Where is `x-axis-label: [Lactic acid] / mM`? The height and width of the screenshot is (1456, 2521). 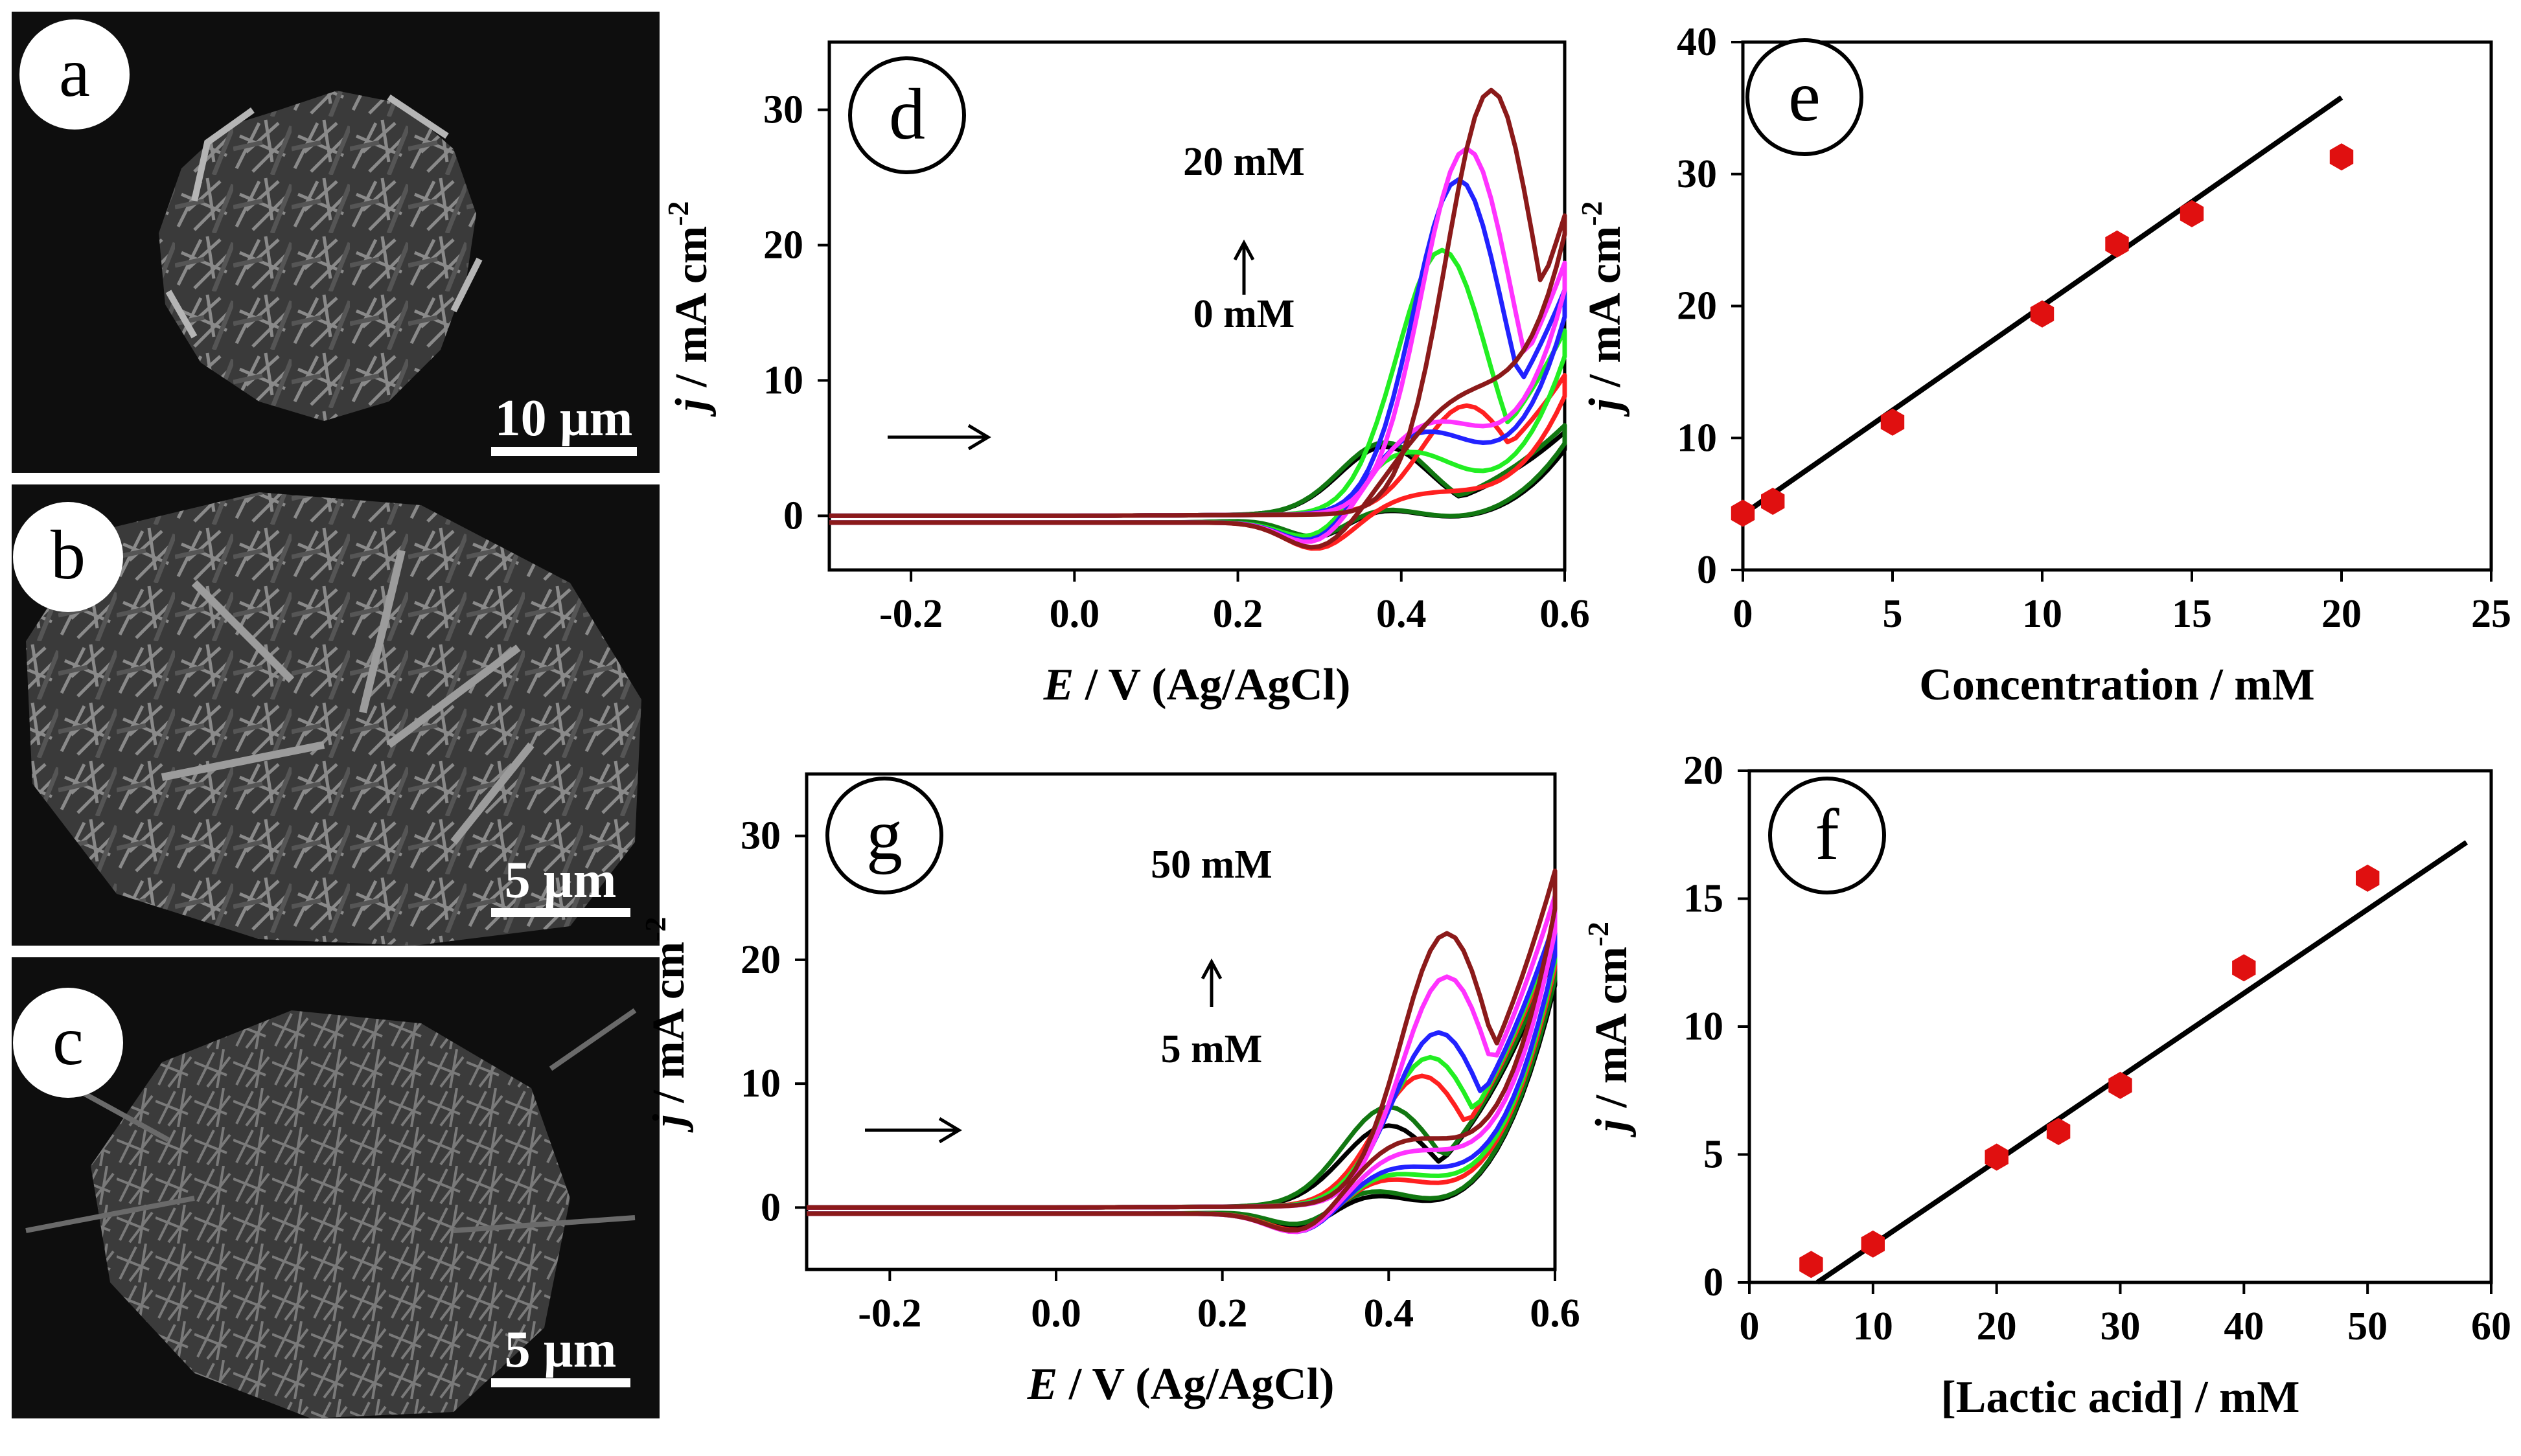 x-axis-label: [Lactic acid] / mM is located at coordinates (2120, 1397).